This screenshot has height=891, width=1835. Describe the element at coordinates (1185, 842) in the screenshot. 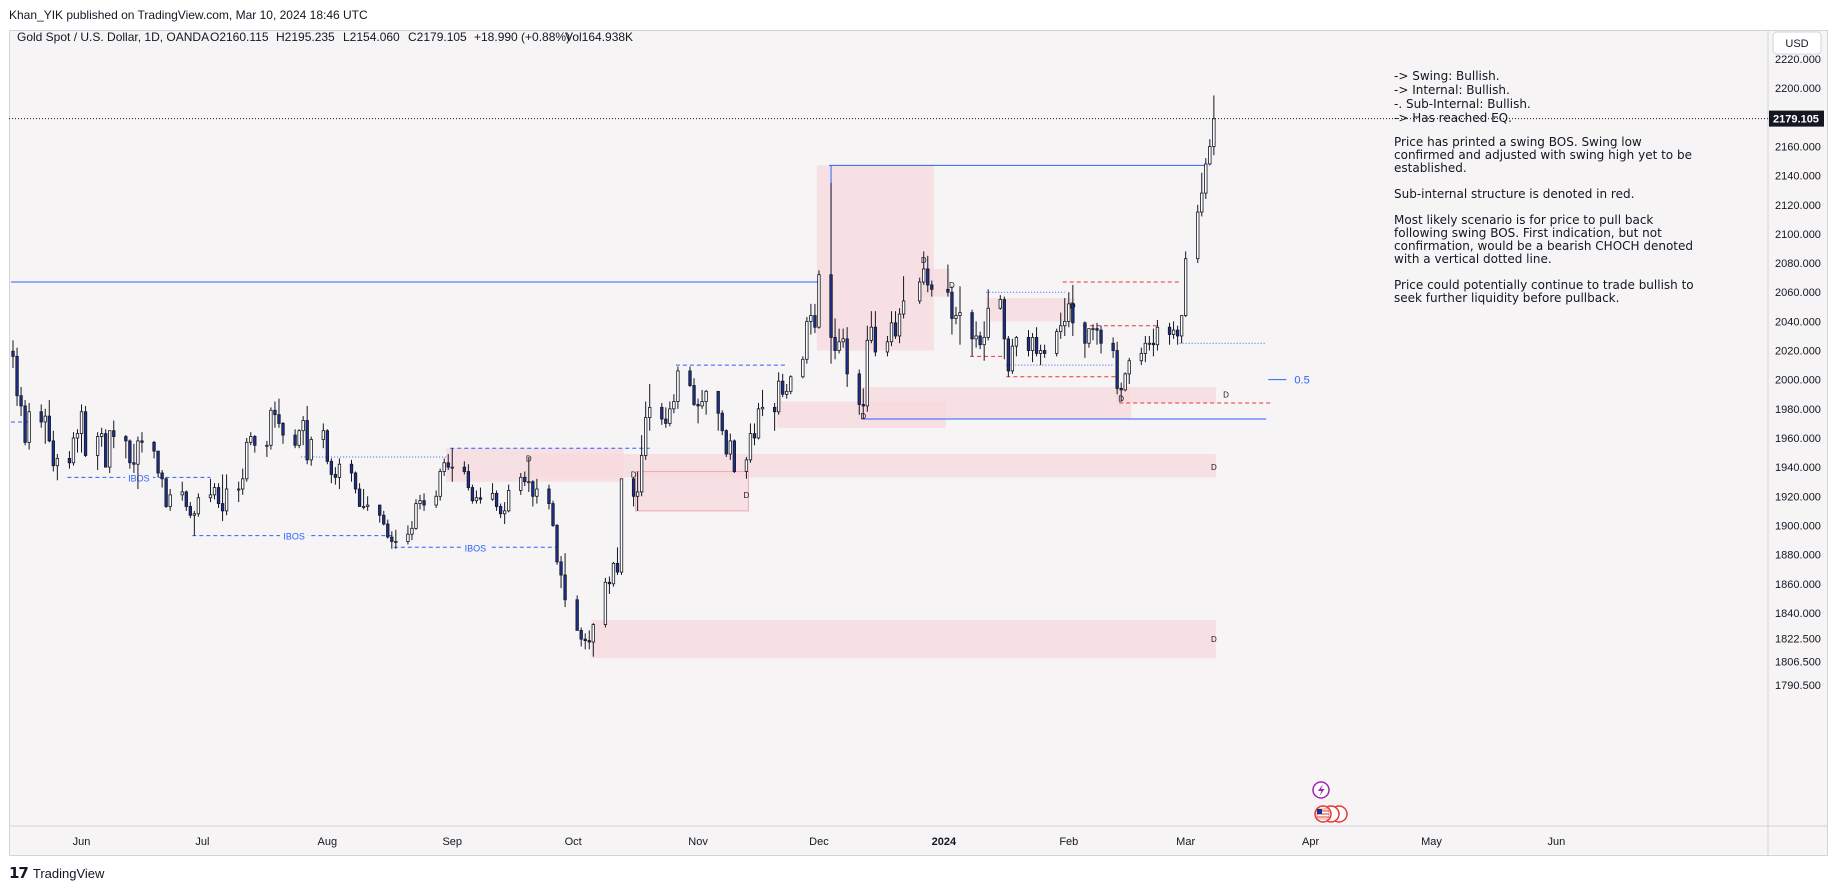

I see `time-tick-label: Mar` at that location.